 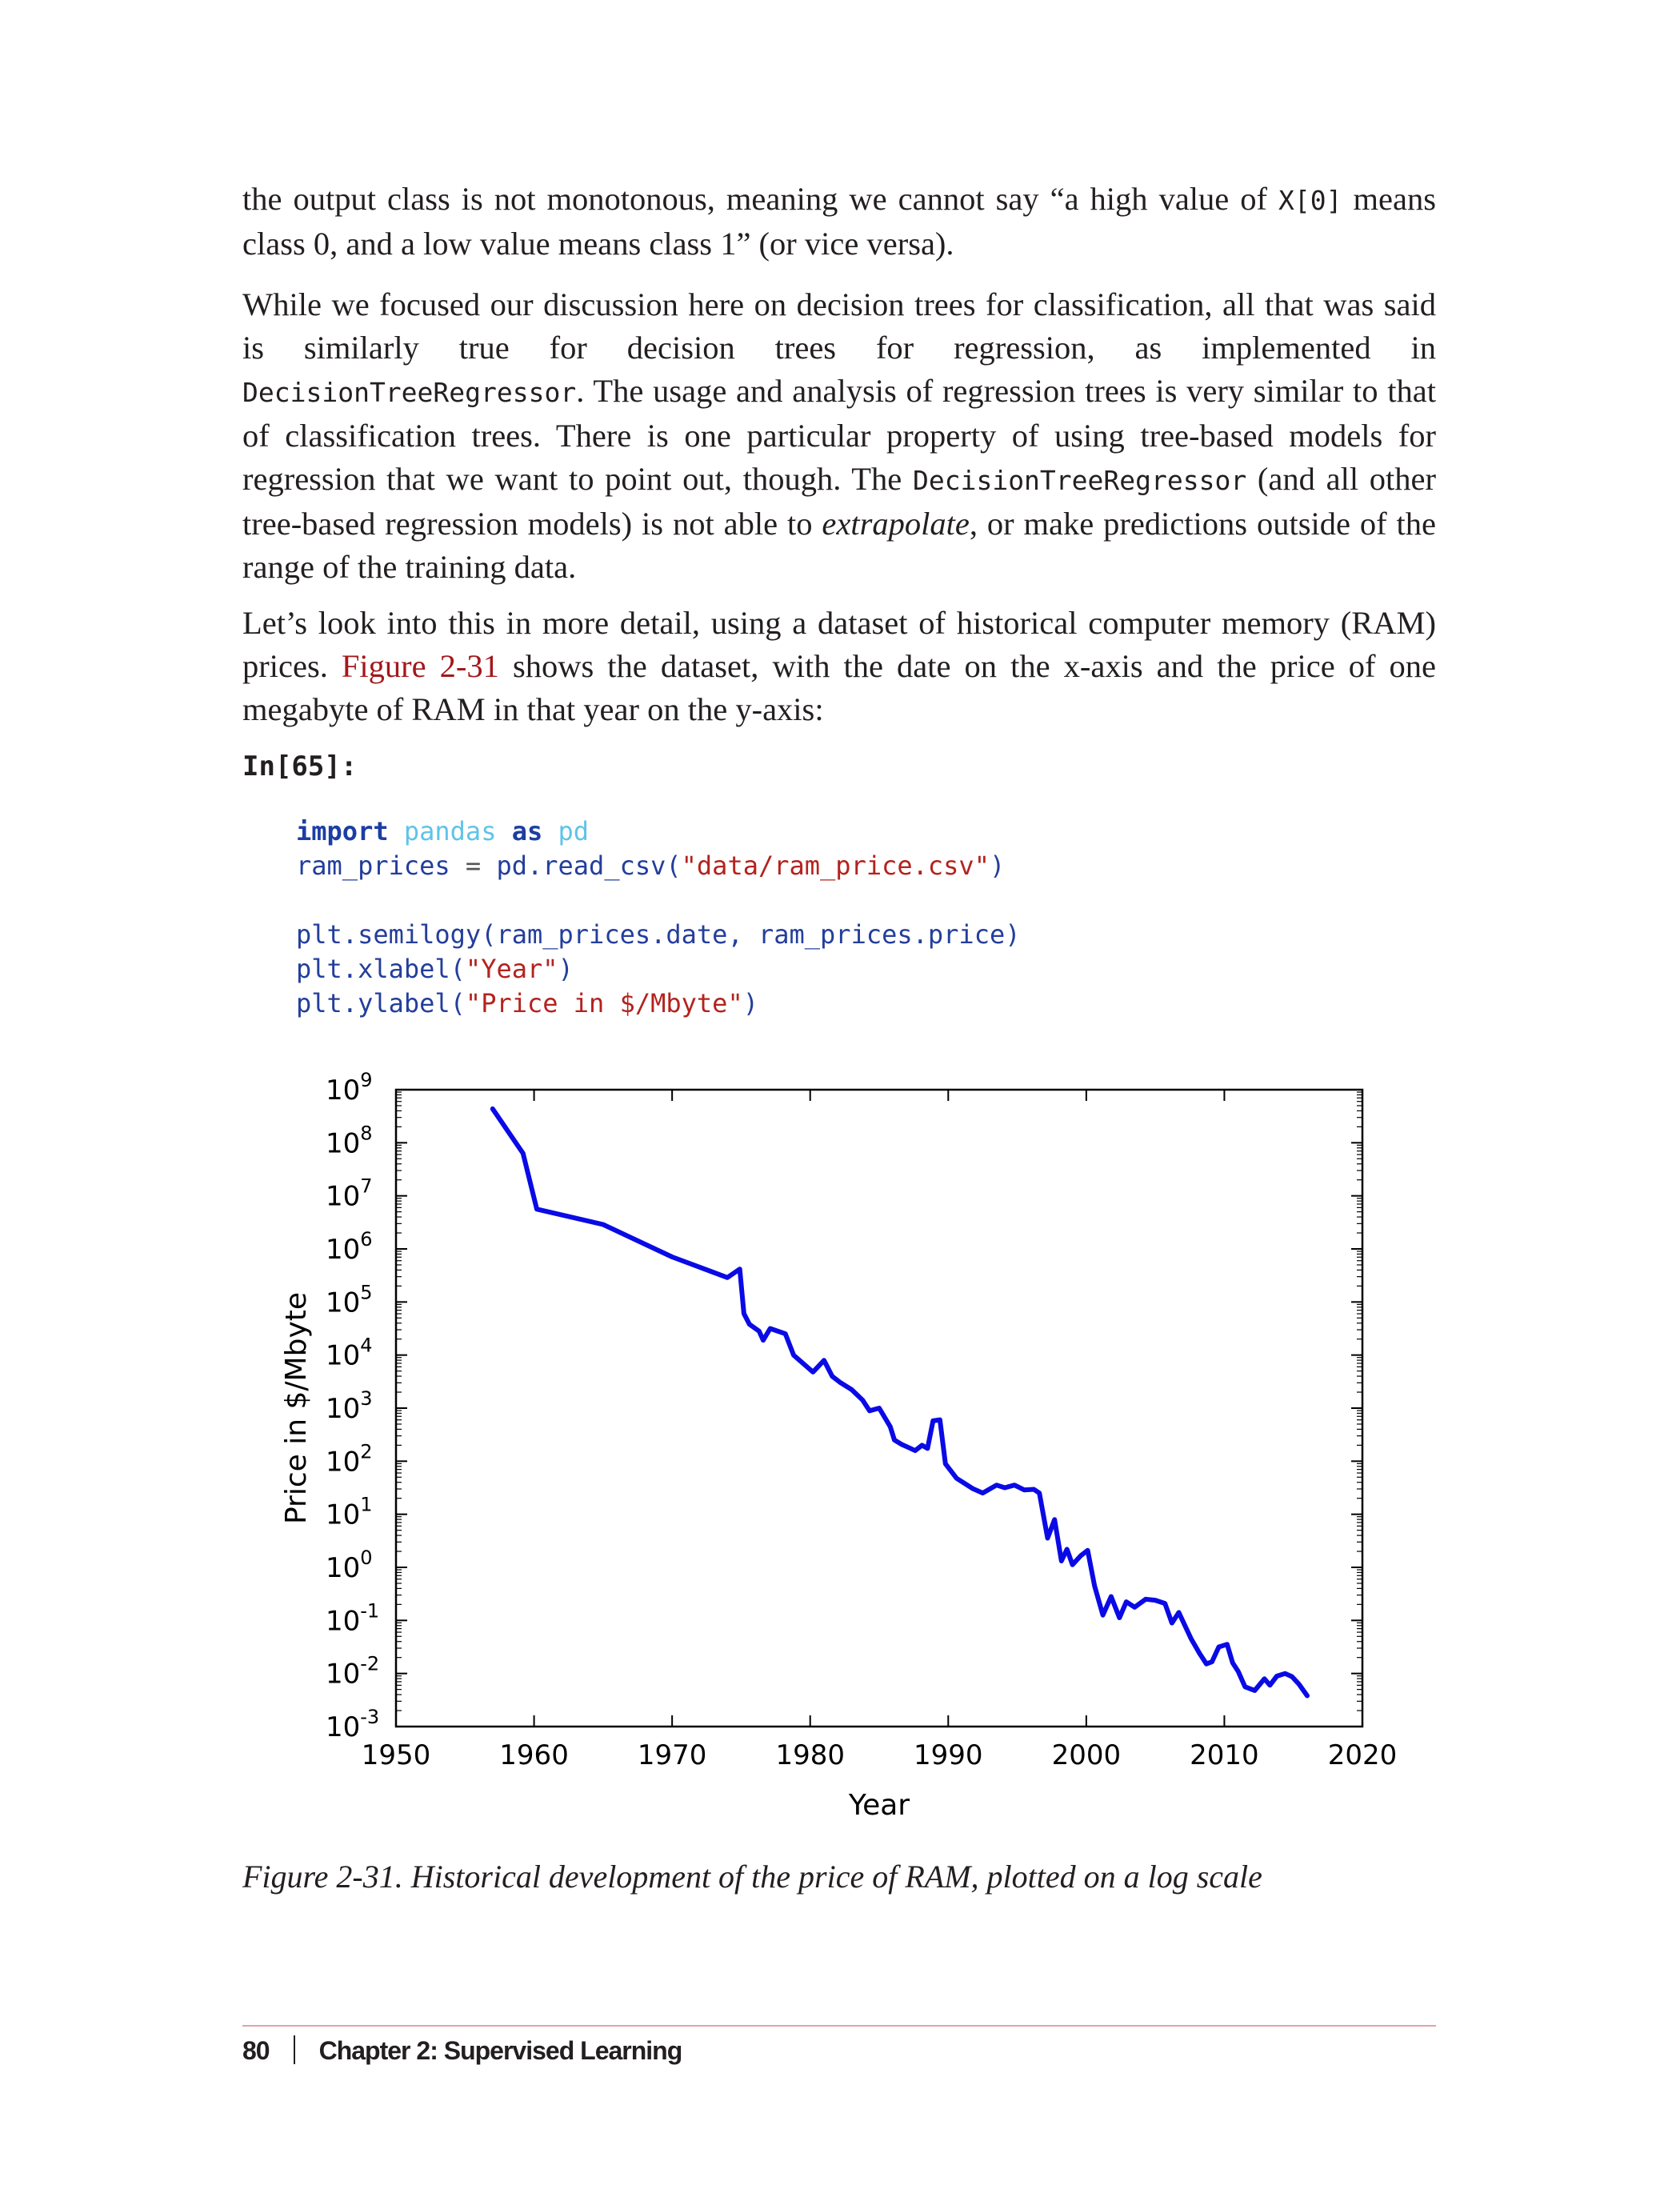 What do you see at coordinates (352, 1618) in the screenshot?
I see `y-tick-label: 10⁻¹` at bounding box center [352, 1618].